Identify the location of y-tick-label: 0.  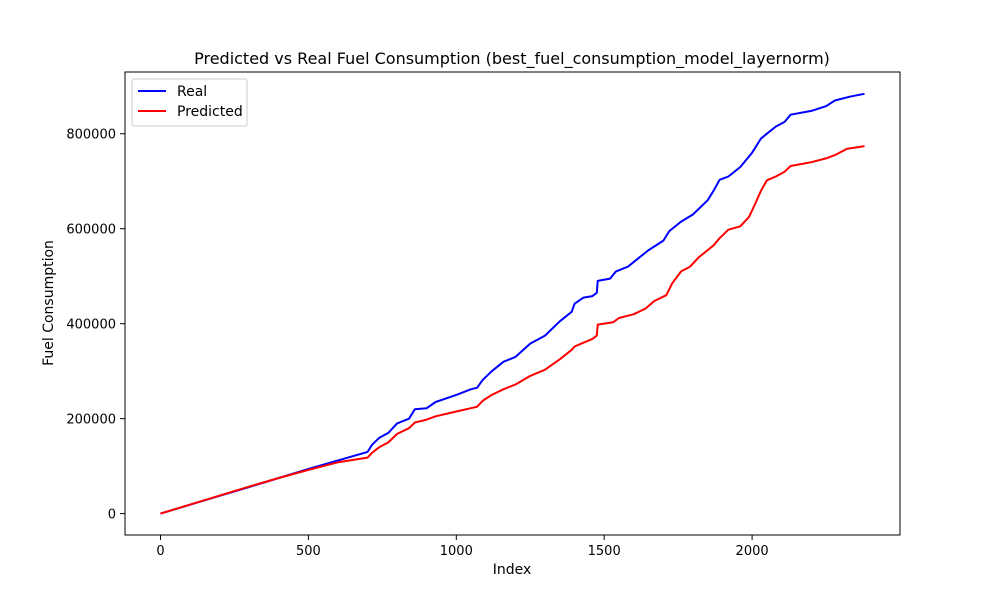
(112, 515).